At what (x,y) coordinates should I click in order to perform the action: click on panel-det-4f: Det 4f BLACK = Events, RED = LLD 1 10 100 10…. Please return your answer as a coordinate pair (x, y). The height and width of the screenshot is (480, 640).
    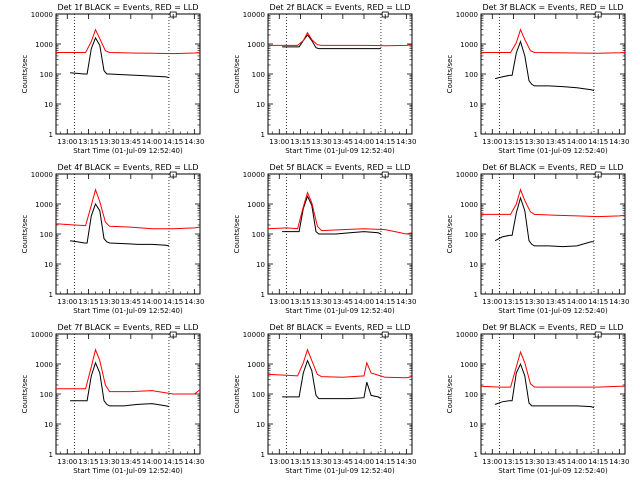
    Looking at the image, I should click on (112, 239).